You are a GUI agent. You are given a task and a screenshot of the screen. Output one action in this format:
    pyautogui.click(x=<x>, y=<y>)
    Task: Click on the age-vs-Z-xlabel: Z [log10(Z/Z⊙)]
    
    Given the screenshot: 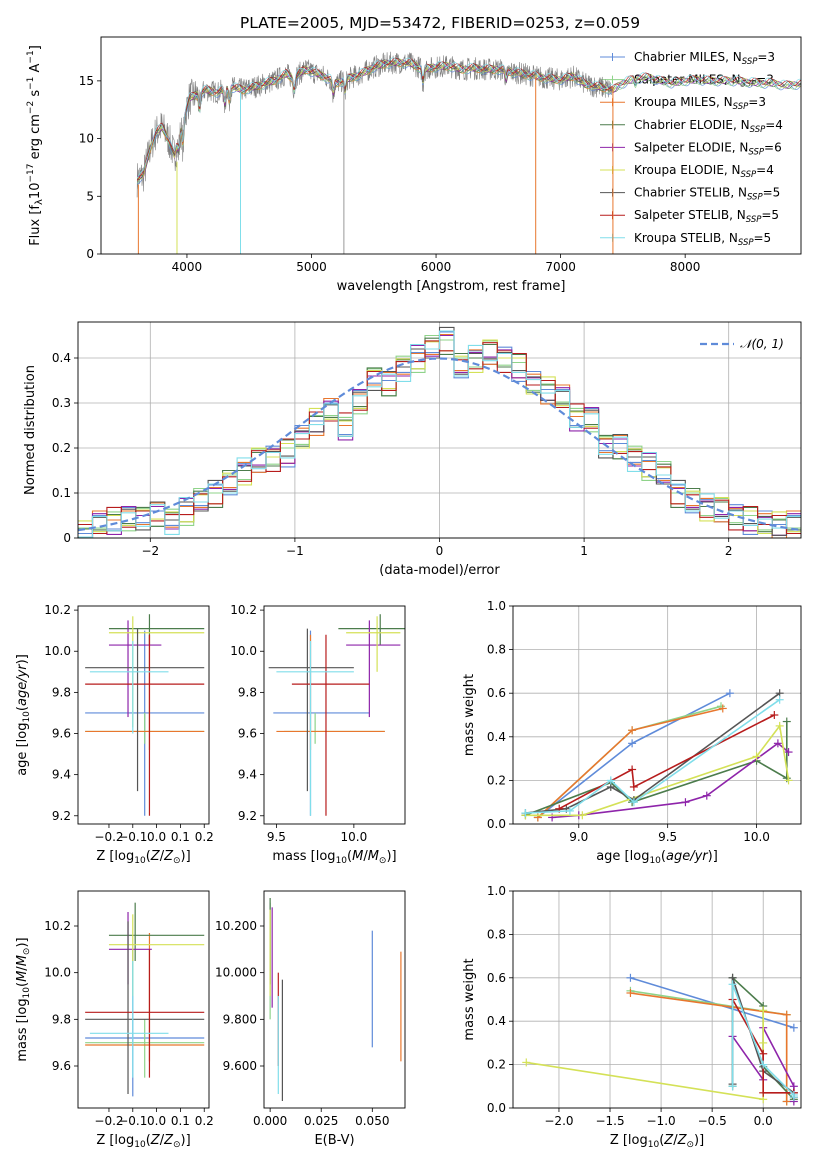 What is the action you would take?
    pyautogui.click(x=143, y=857)
    